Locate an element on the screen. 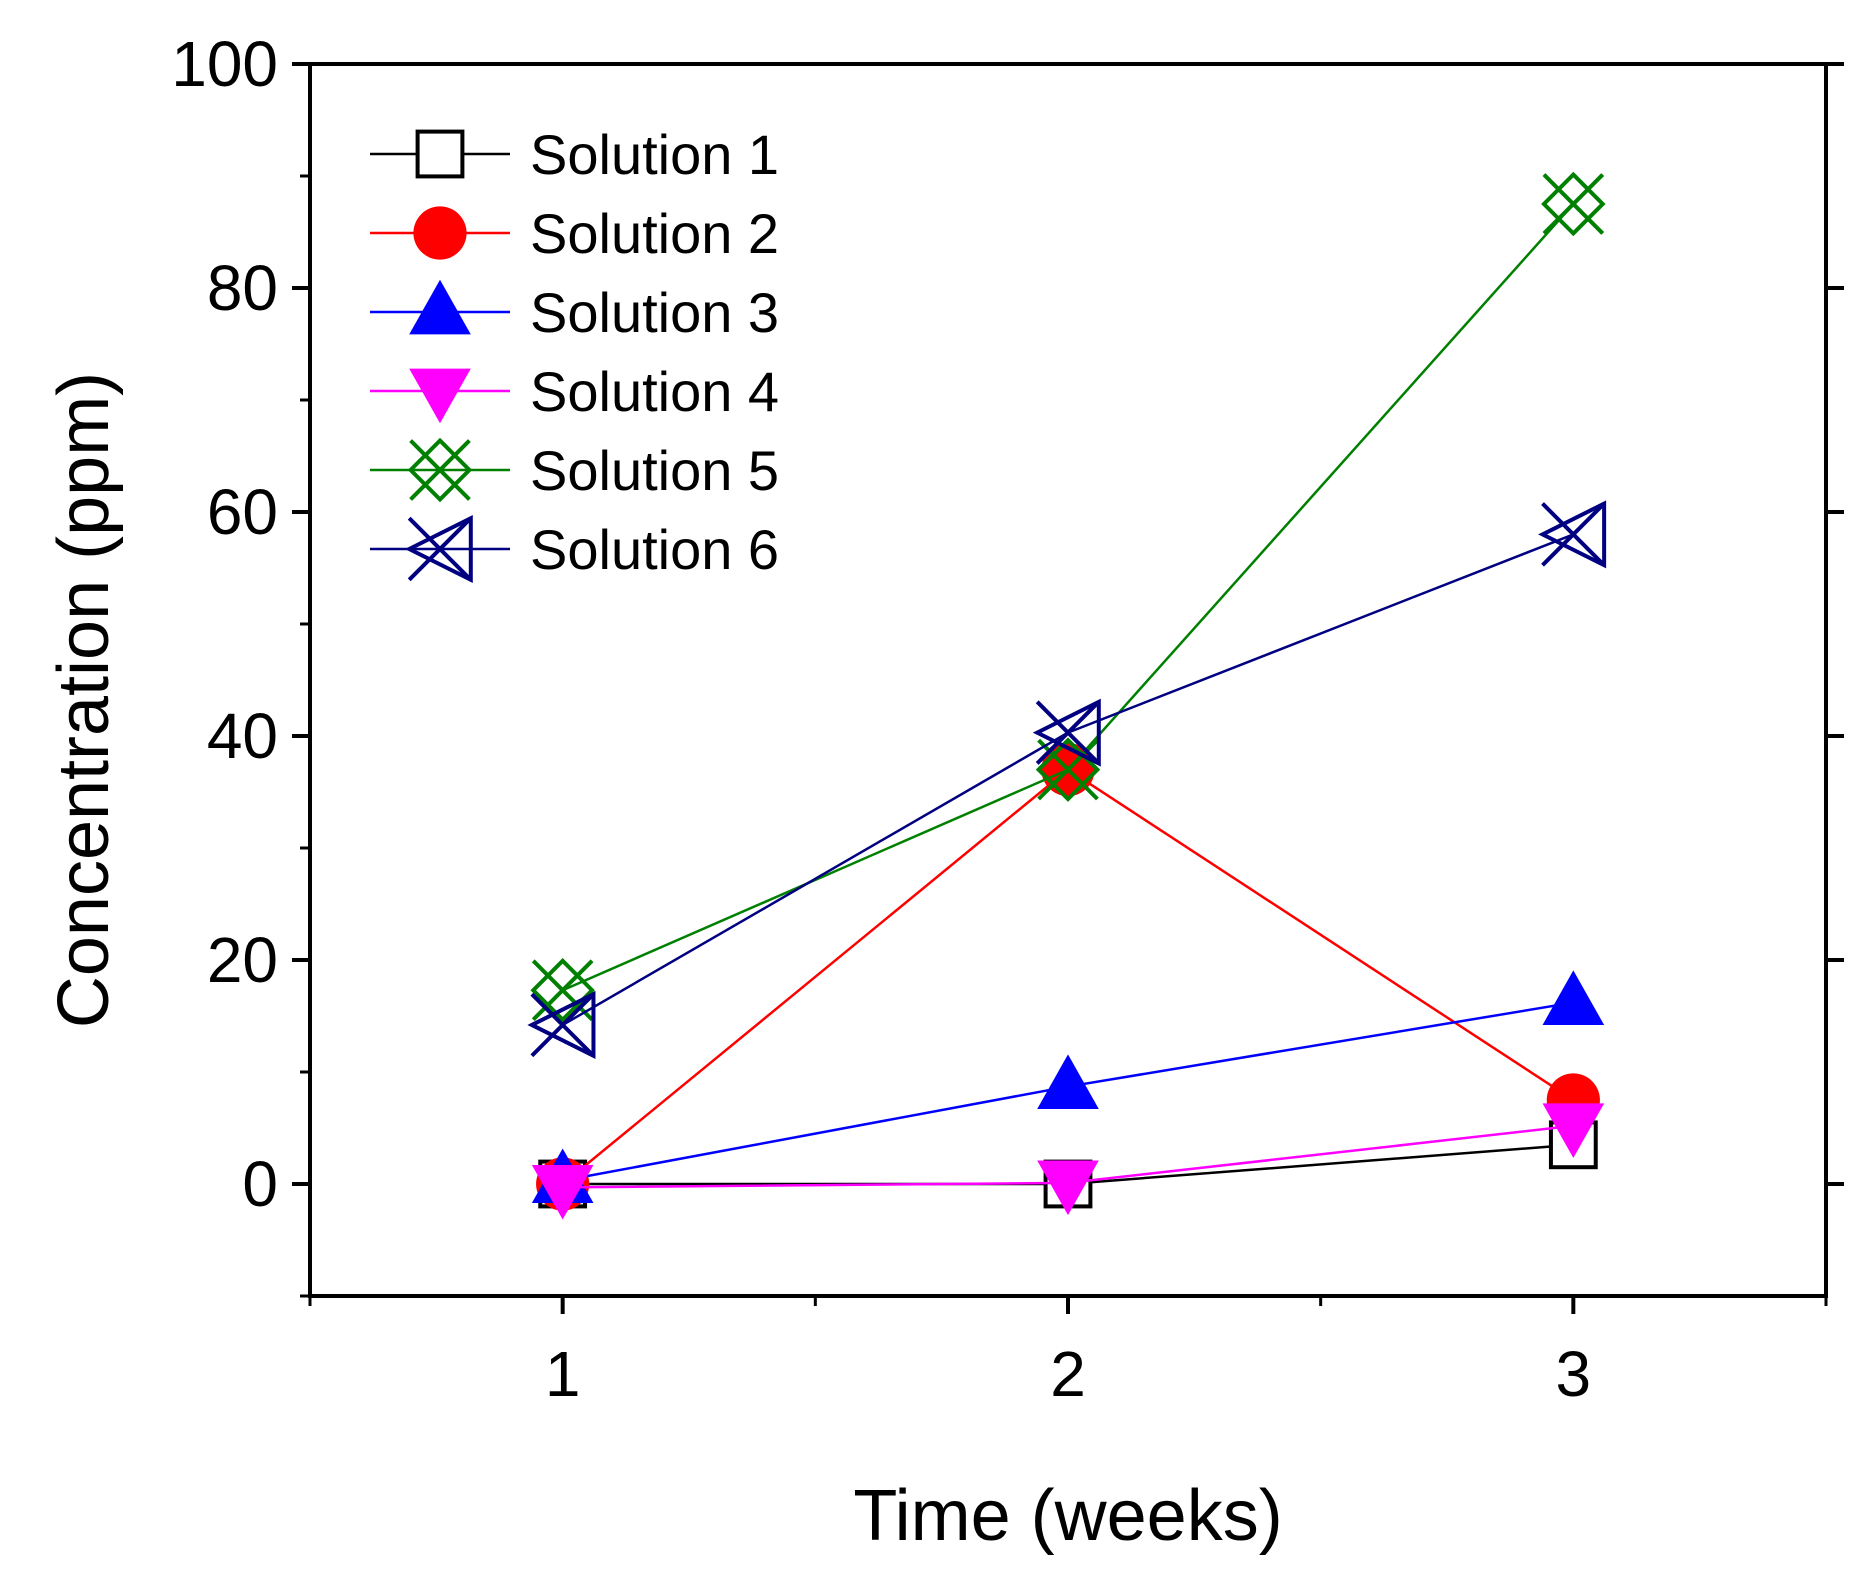 The width and height of the screenshot is (1850, 1577). legend-label: Solution 6 is located at coordinates (654, 549).